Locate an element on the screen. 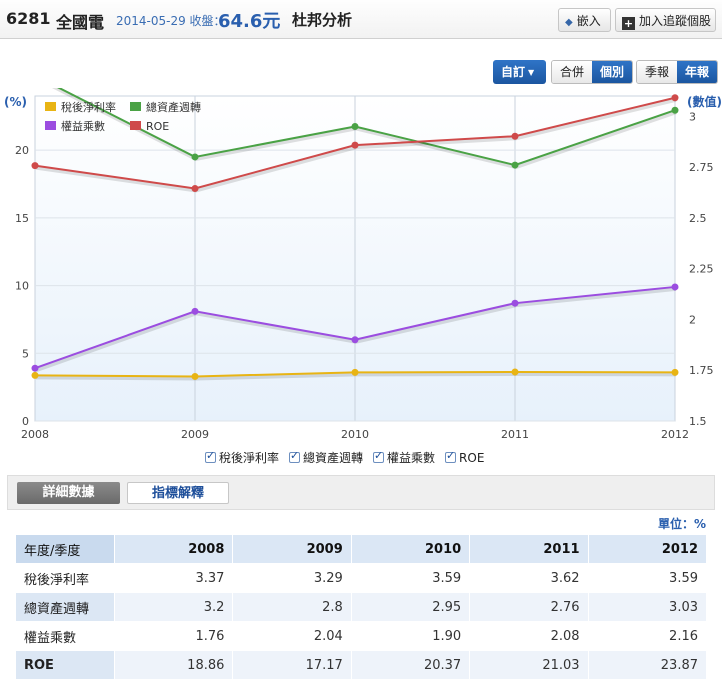 The width and height of the screenshot is (722, 687). table-cell: 20.37 is located at coordinates (410, 665).